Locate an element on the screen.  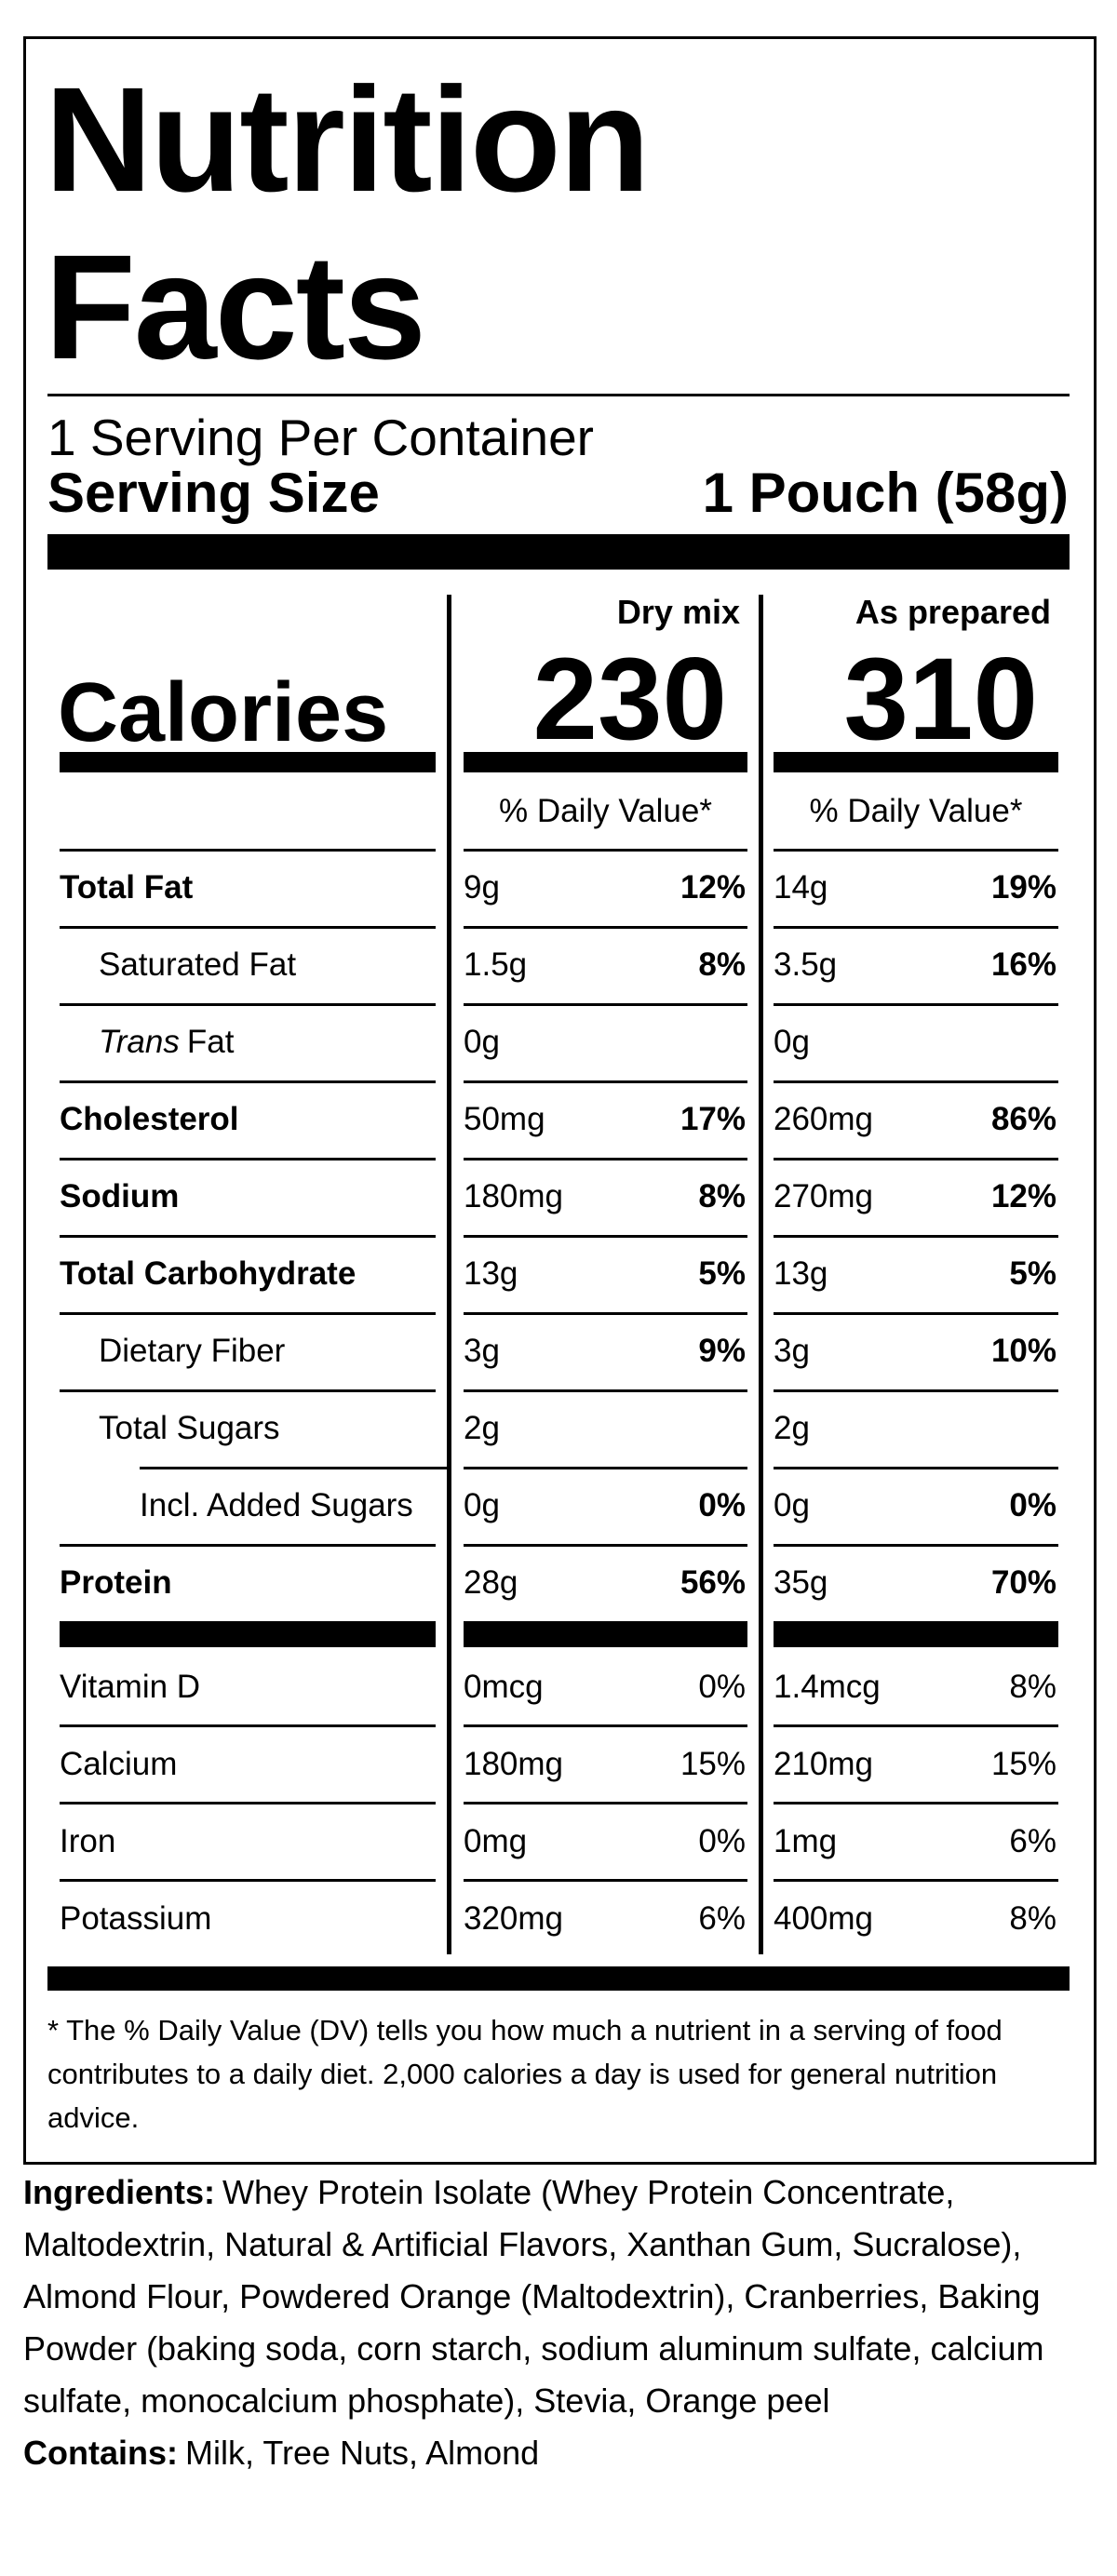
daily-value: 10% is located at coordinates (1023, 1351).